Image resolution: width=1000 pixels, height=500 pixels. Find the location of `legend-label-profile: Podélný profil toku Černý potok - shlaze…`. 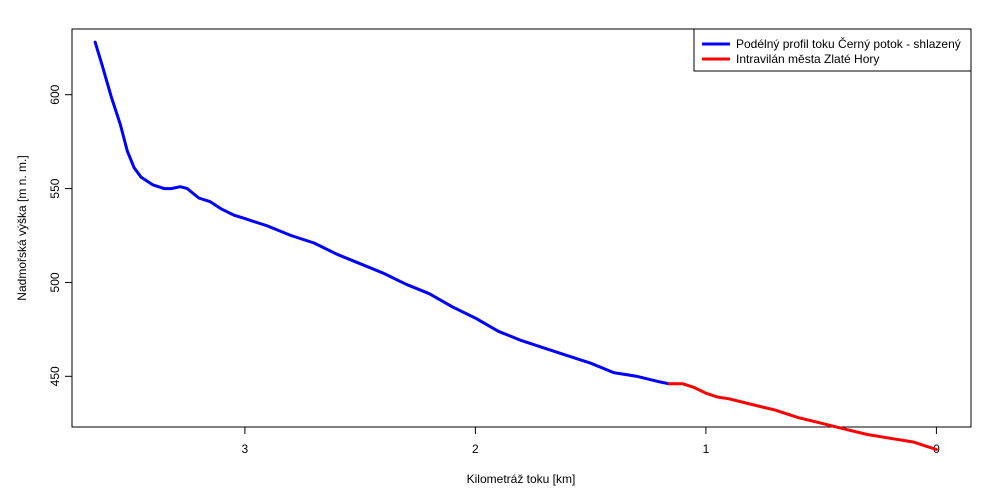

legend-label-profile: Podélný profil toku Černý potok - shlaze… is located at coordinates (848, 43).